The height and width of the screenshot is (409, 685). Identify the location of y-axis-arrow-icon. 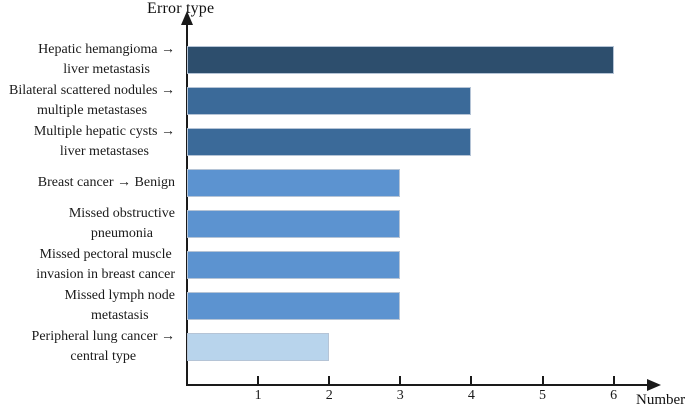
(187, 18).